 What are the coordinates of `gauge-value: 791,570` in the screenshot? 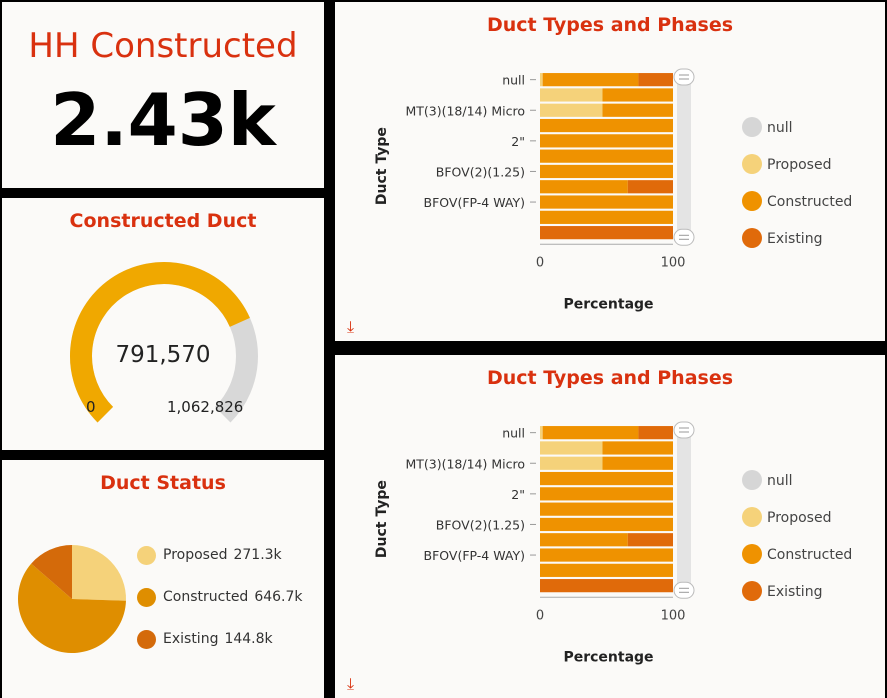 It's located at (163, 355).